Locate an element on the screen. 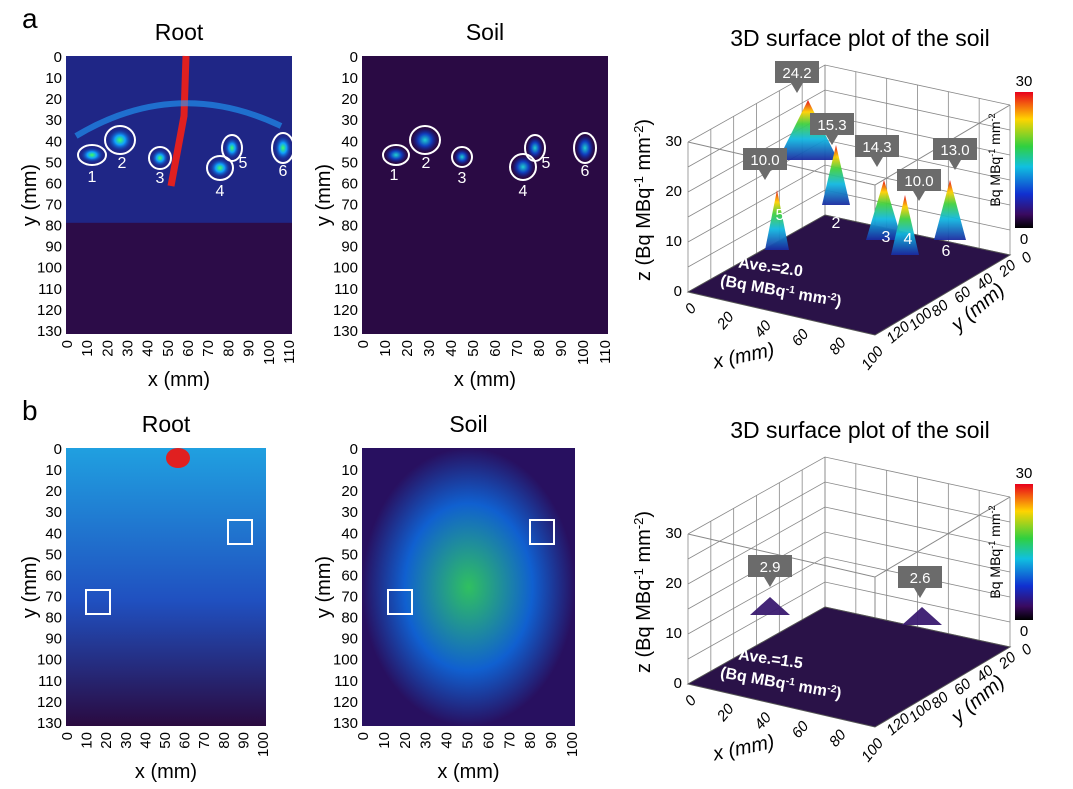 This screenshot has height=789, width=1073. y-tick-label: 10 is located at coordinates (53, 78).